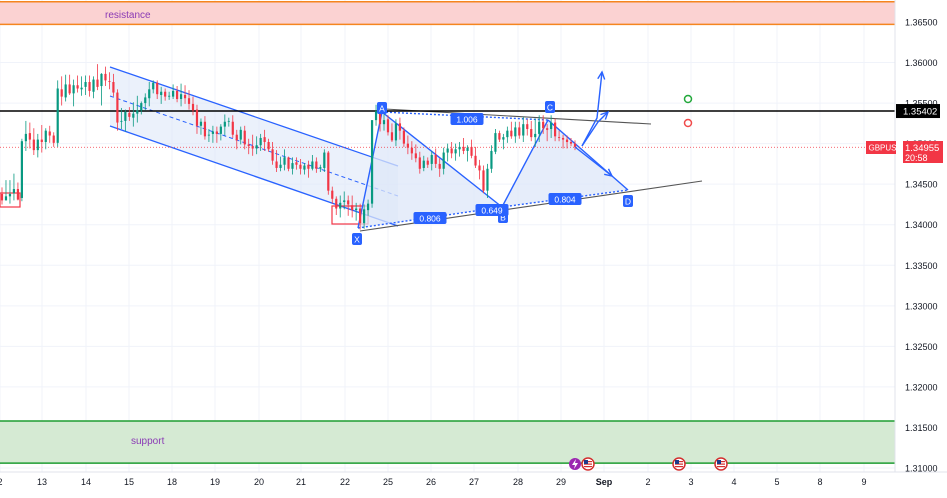  Describe the element at coordinates (921, 104) in the screenshot. I see `price-tick-label: 1.35500` at that location.